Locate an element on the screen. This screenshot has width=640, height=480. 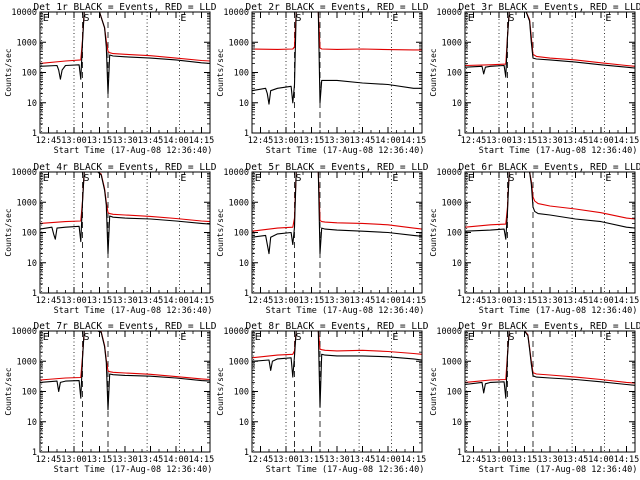
panel-title: Det 4r BLACK = Events, RED = LLD is located at coordinates (124, 167).